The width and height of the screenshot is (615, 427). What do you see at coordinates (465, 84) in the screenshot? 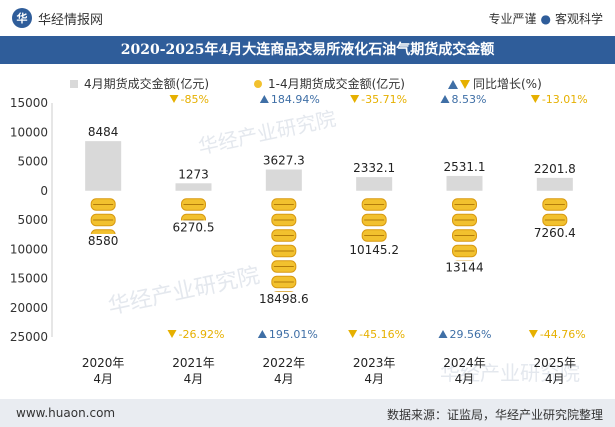
I see `legend-down-triangle-icon` at bounding box center [465, 84].